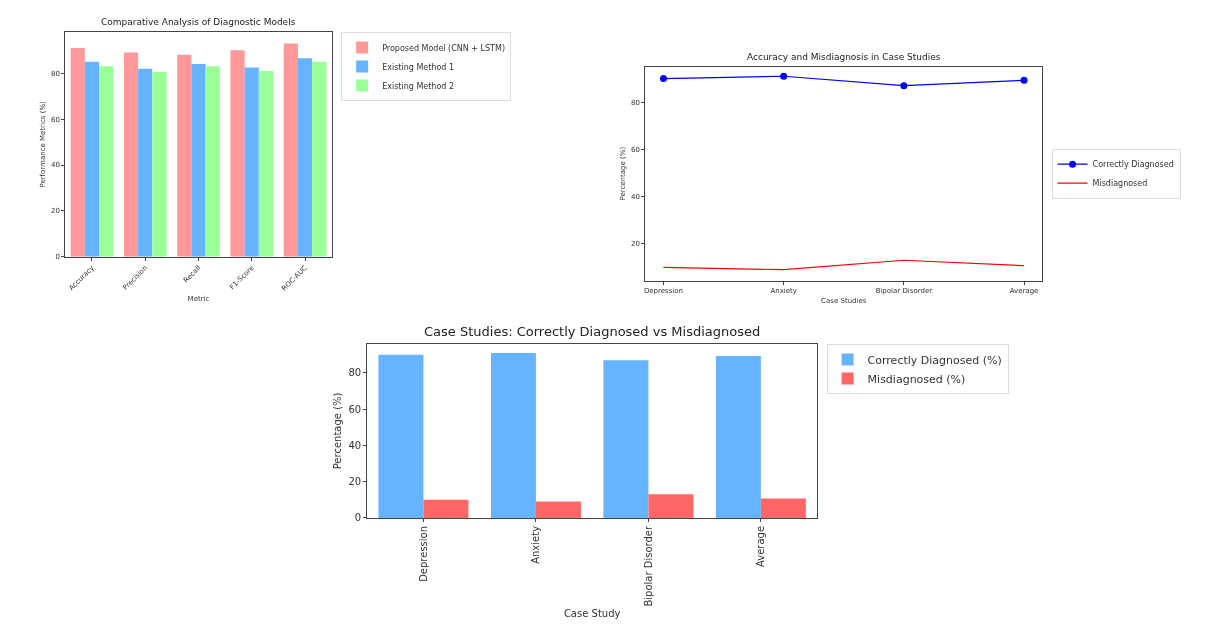 The height and width of the screenshot is (628, 1206). What do you see at coordinates (418, 86) in the screenshot?
I see `legend-label: Existing Method 2` at bounding box center [418, 86].